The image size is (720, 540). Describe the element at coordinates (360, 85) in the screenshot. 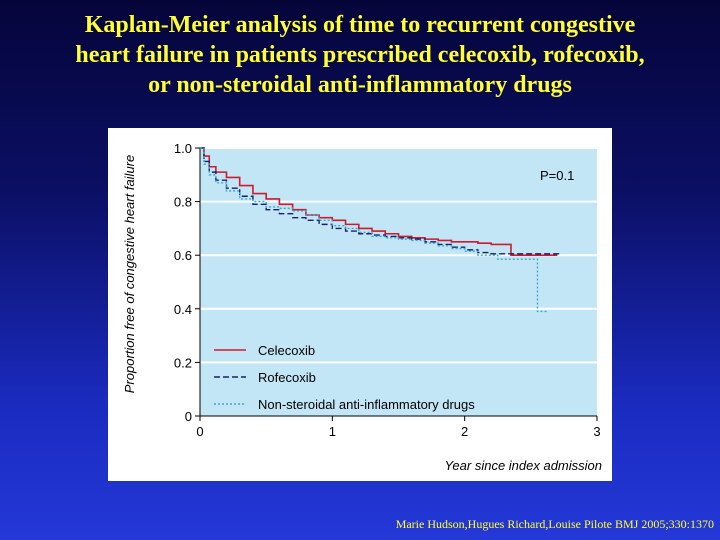

I see `title-line-3: or non-steroidal anti-inflammatory drugs` at that location.